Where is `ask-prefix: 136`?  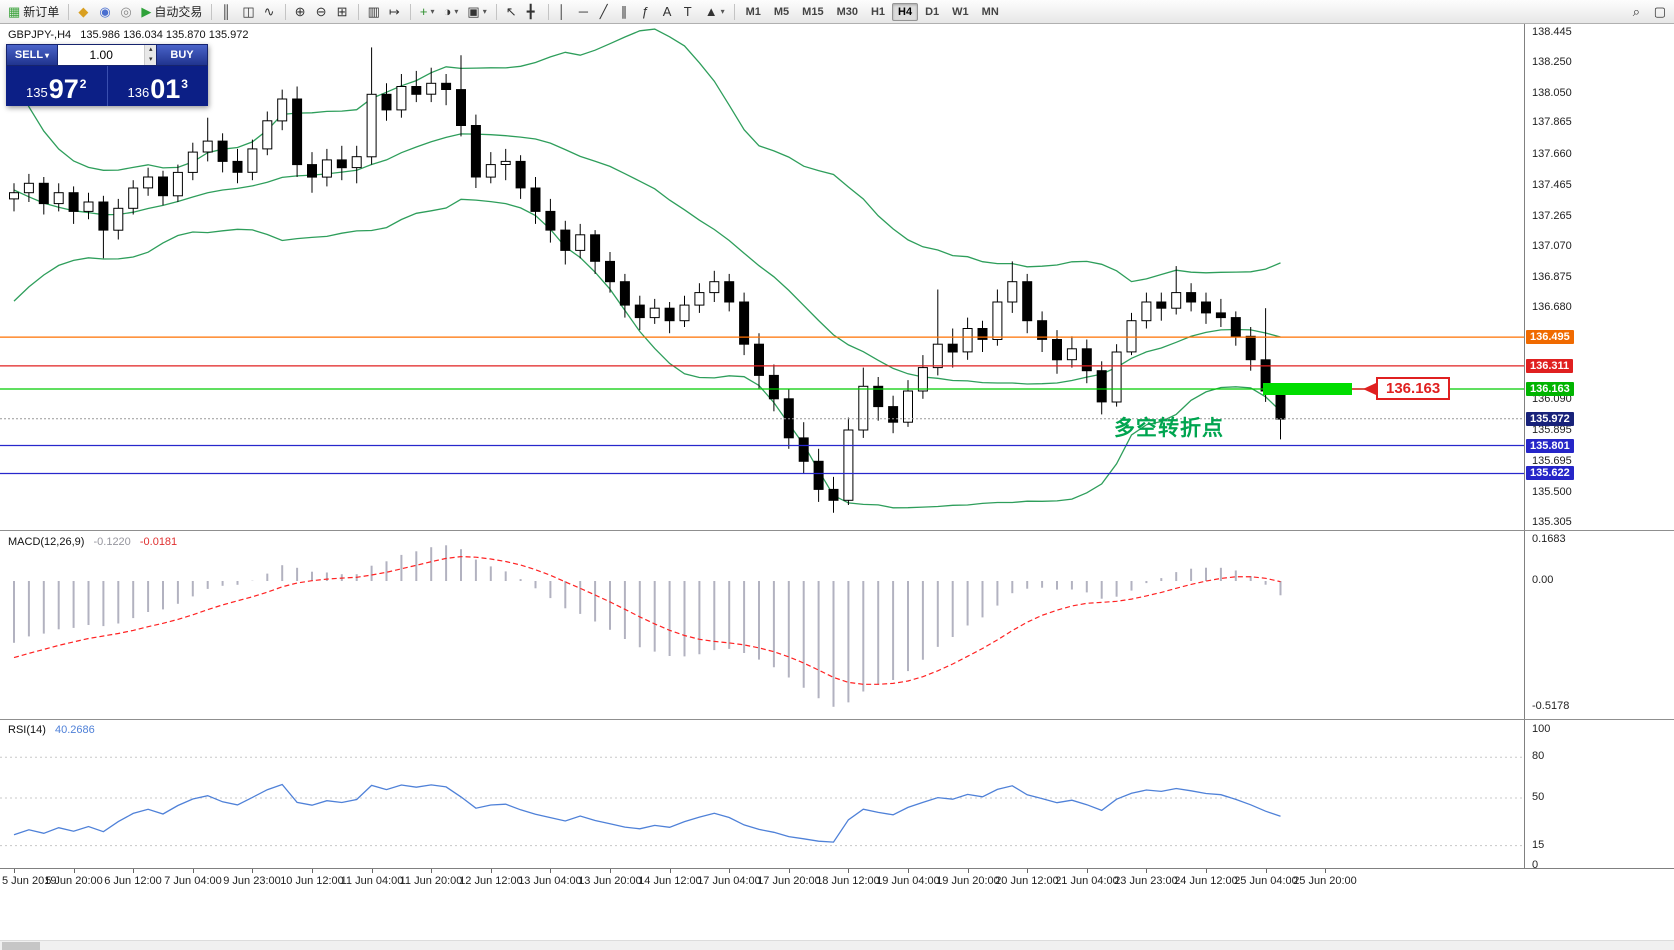
ask-prefix: 136 is located at coordinates (138, 92).